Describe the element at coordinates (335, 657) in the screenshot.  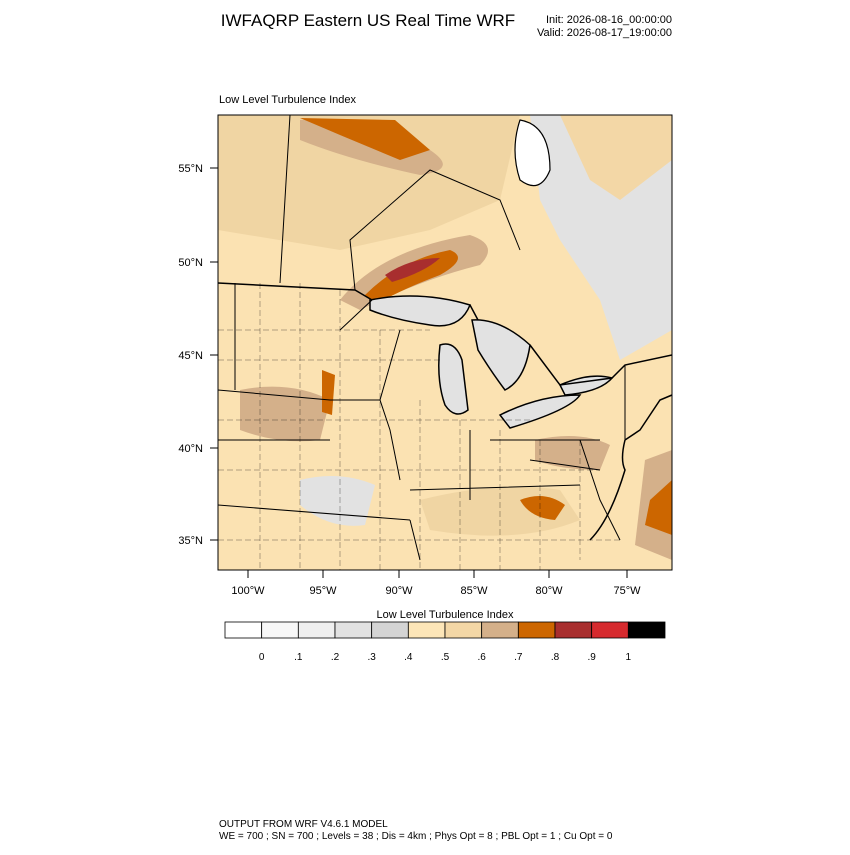
I see `colorbar-label: .2` at that location.